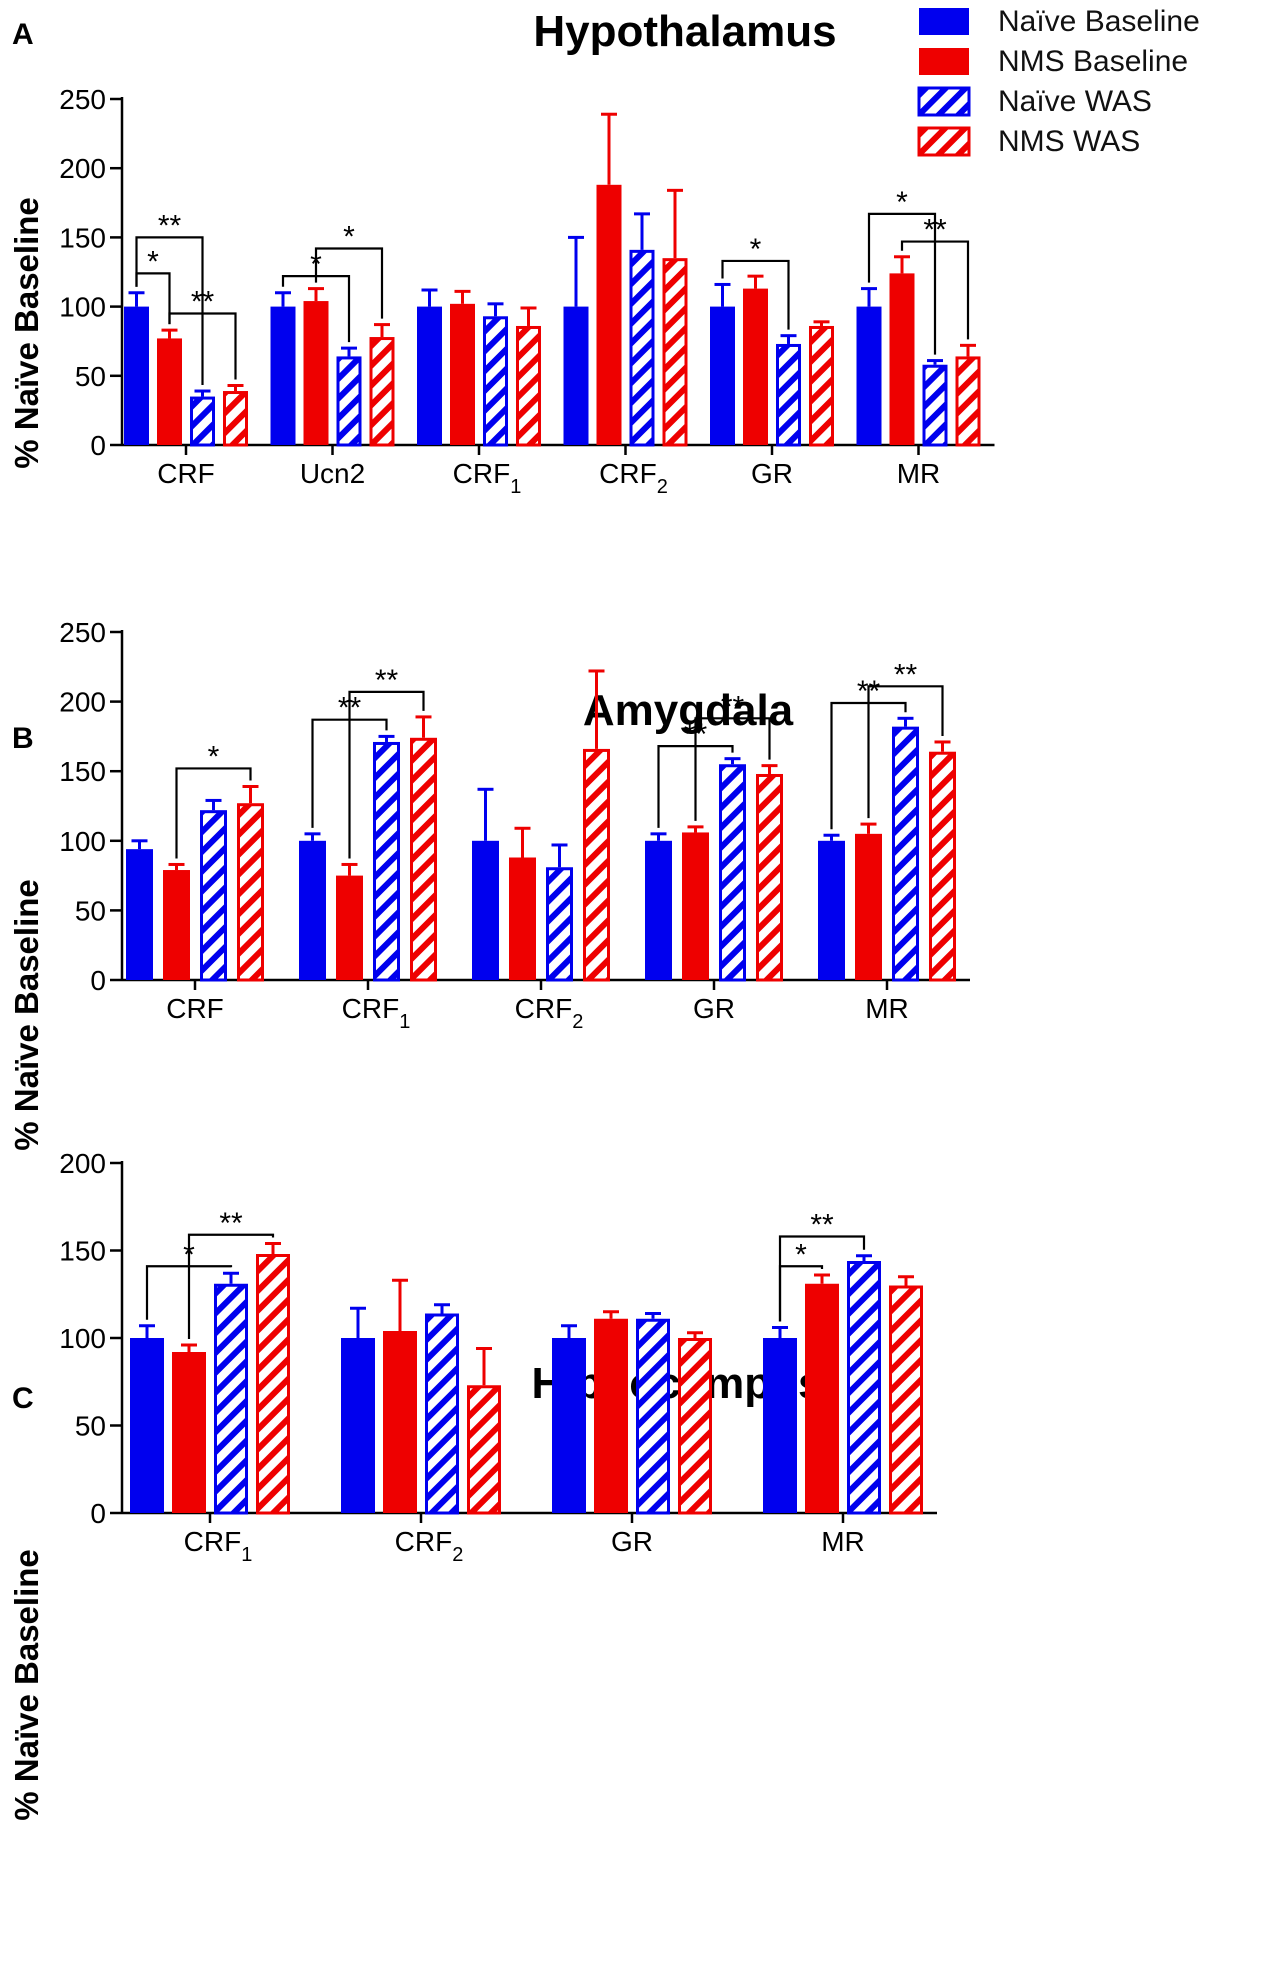  Describe the element at coordinates (528, 386) in the screenshot. I see `bar-nms-was-crf1` at that location.